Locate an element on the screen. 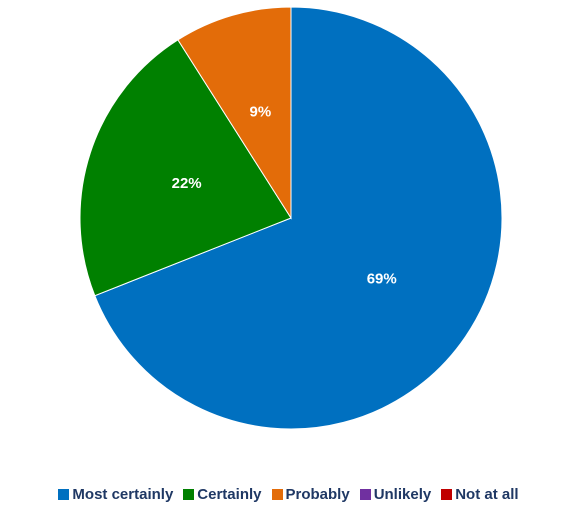 The width and height of the screenshot is (577, 508). legend-swatch-most-certainly is located at coordinates (64, 494).